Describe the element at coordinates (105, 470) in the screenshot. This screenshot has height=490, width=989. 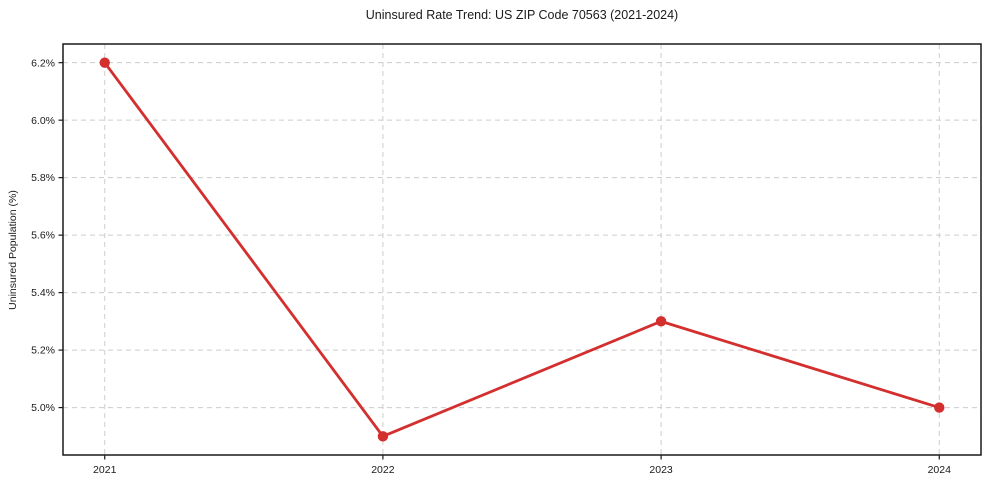
I see `x-tick-label: 2021` at that location.